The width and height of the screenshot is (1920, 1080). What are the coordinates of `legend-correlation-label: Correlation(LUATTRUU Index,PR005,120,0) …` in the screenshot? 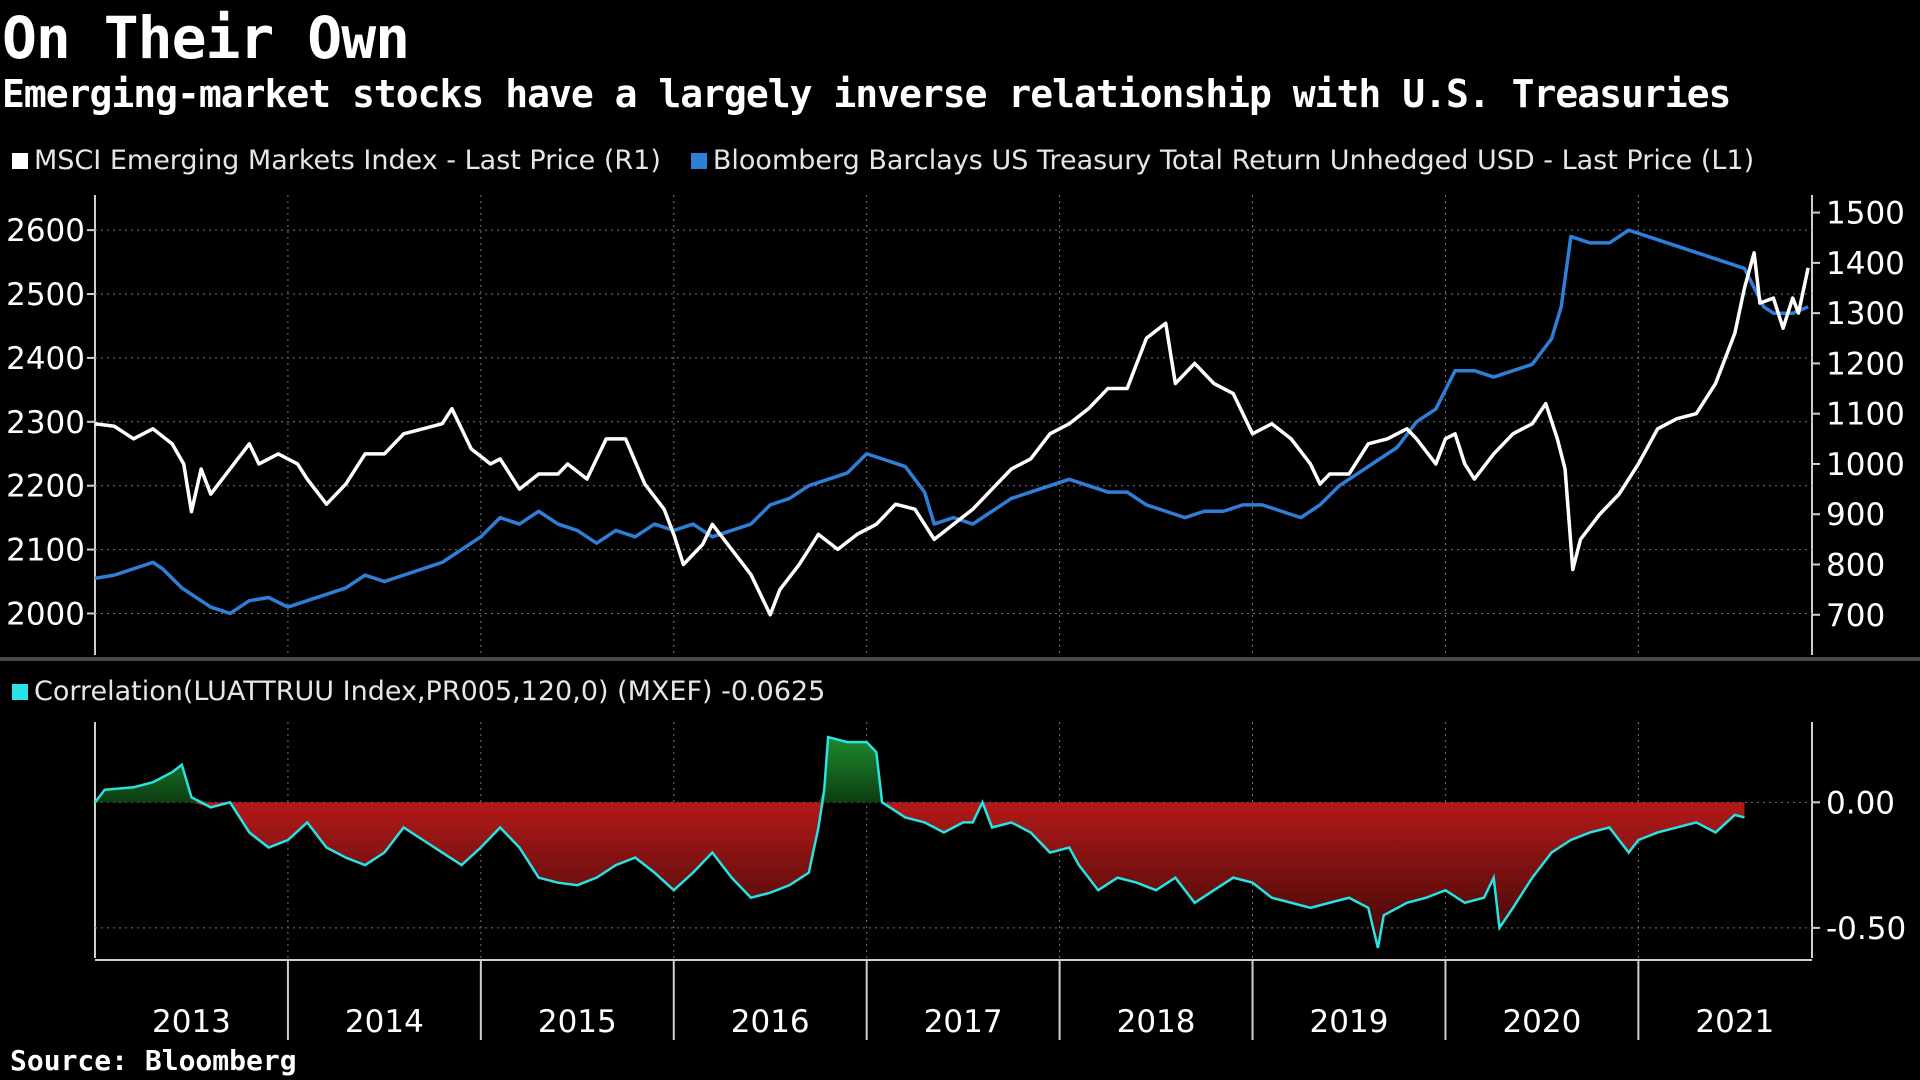 It's located at (430, 691).